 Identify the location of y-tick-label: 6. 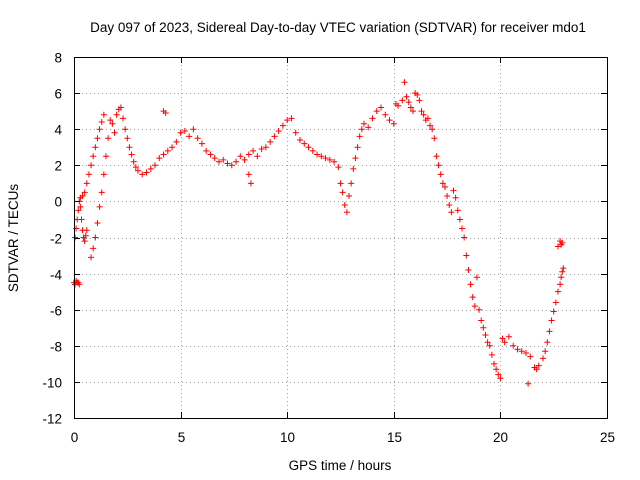
(58, 94).